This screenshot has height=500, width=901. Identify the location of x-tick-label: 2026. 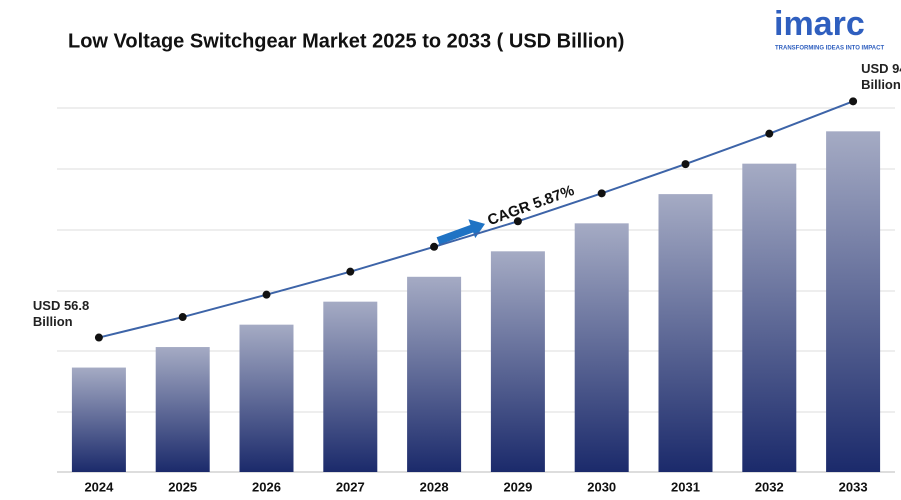
(266, 486).